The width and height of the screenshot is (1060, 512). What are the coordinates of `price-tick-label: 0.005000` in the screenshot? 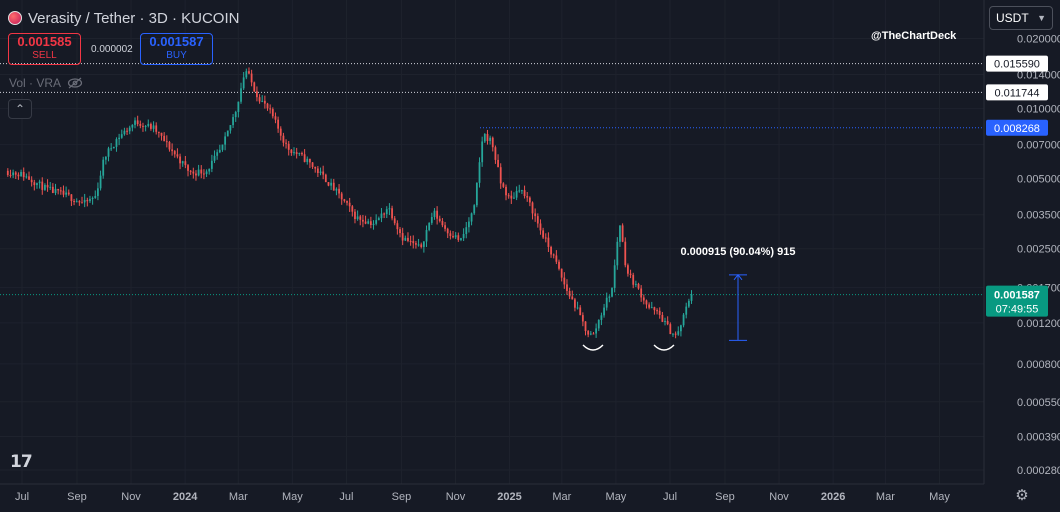 It's located at (1038, 180).